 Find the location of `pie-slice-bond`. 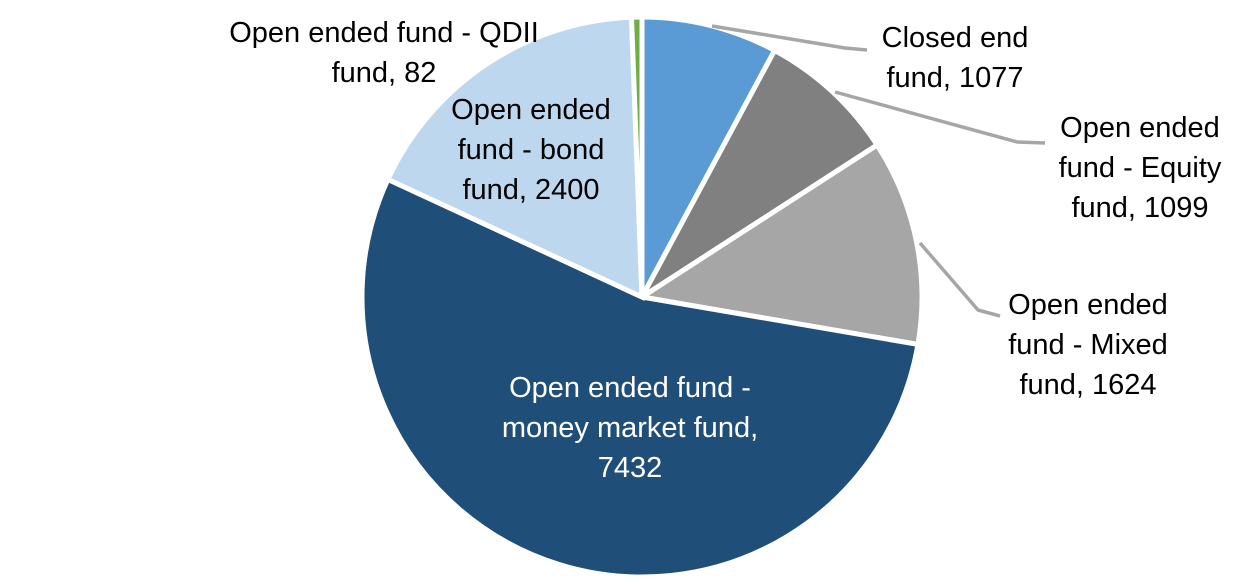

pie-slice-bond is located at coordinates (514, 157).